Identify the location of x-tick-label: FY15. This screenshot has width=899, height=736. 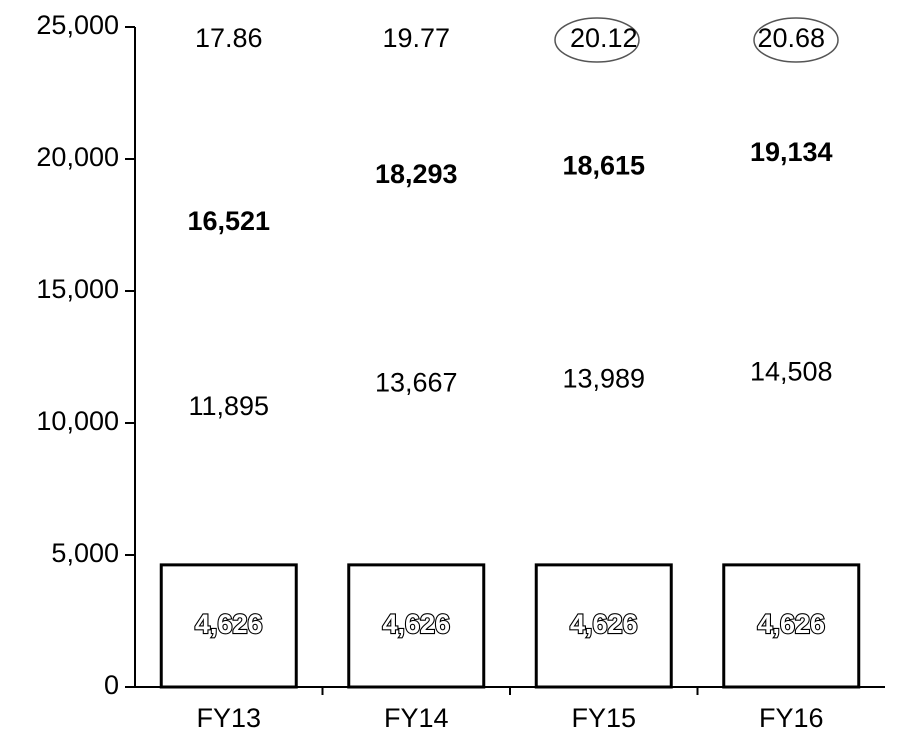
(603, 718).